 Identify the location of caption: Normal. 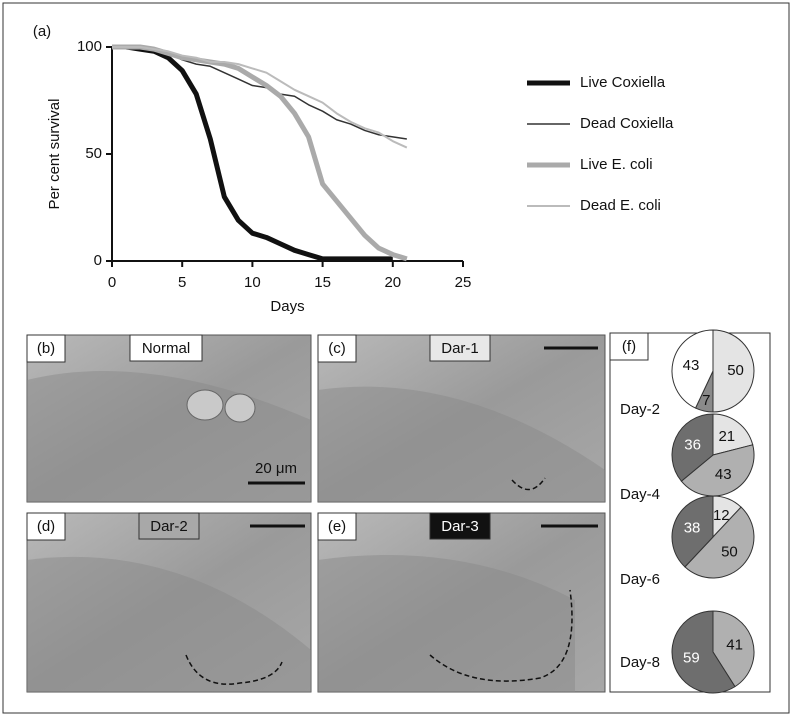
(166, 348).